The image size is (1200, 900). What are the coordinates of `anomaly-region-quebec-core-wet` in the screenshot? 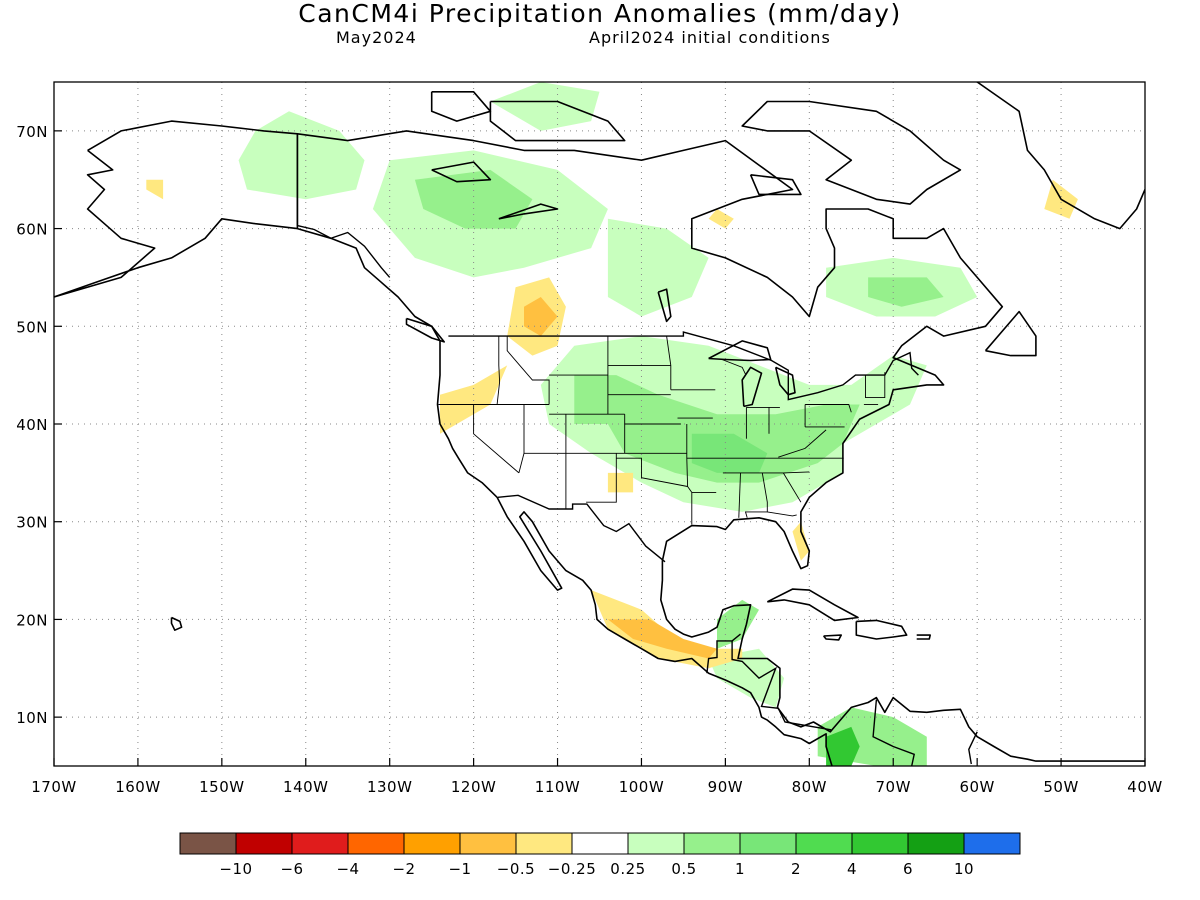 It's located at (906, 292).